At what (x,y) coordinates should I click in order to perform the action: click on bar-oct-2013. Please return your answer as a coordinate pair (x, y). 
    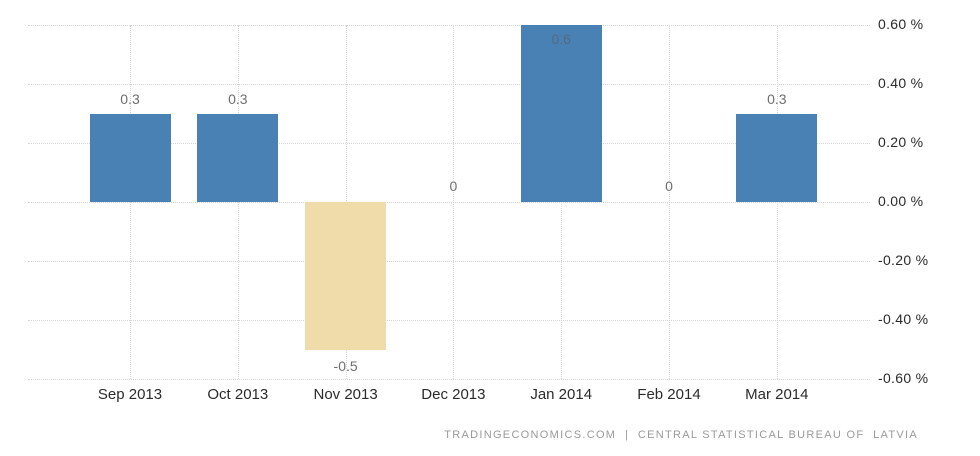
    Looking at the image, I should click on (238, 157).